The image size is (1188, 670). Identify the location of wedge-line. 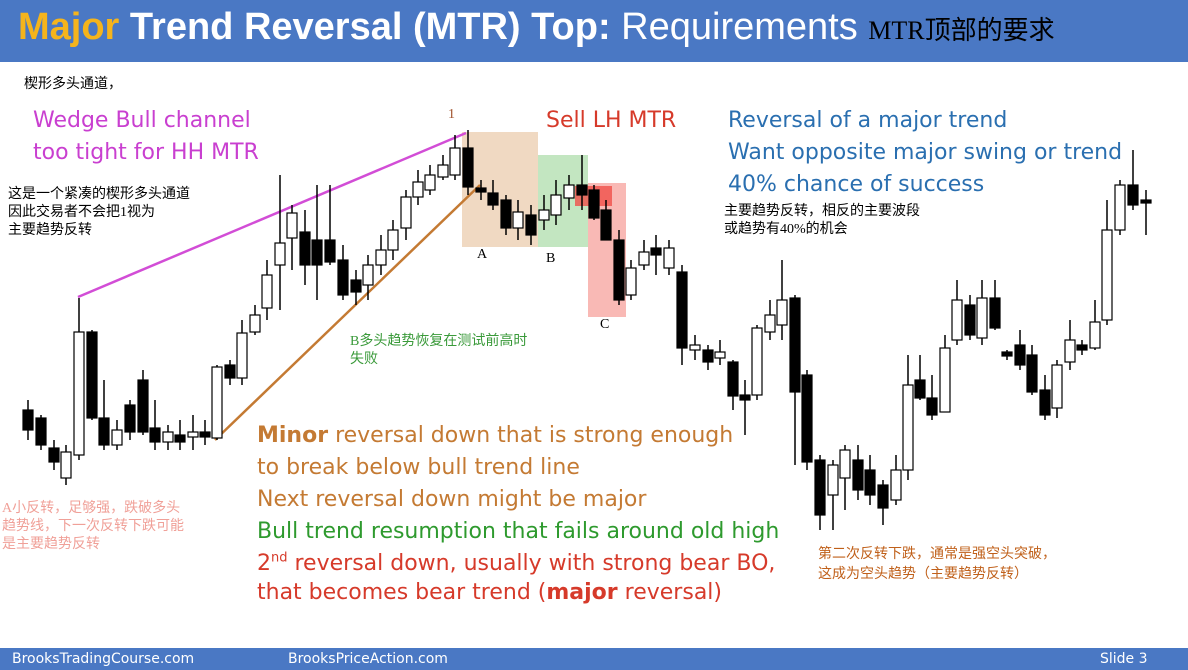
(272, 215).